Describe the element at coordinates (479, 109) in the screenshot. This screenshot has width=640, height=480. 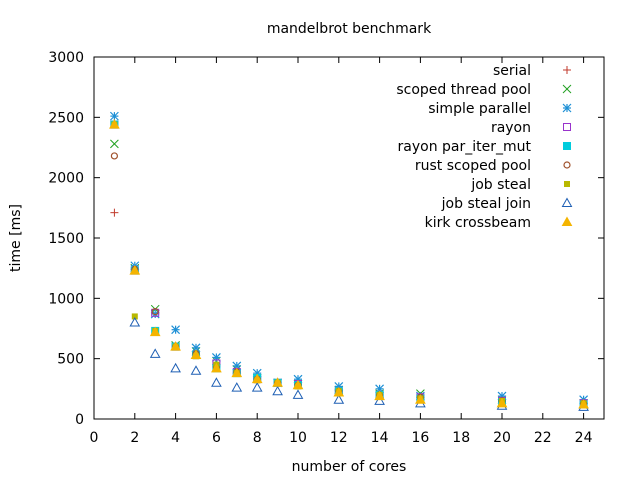
I see `legend-label: simple parallel` at that location.